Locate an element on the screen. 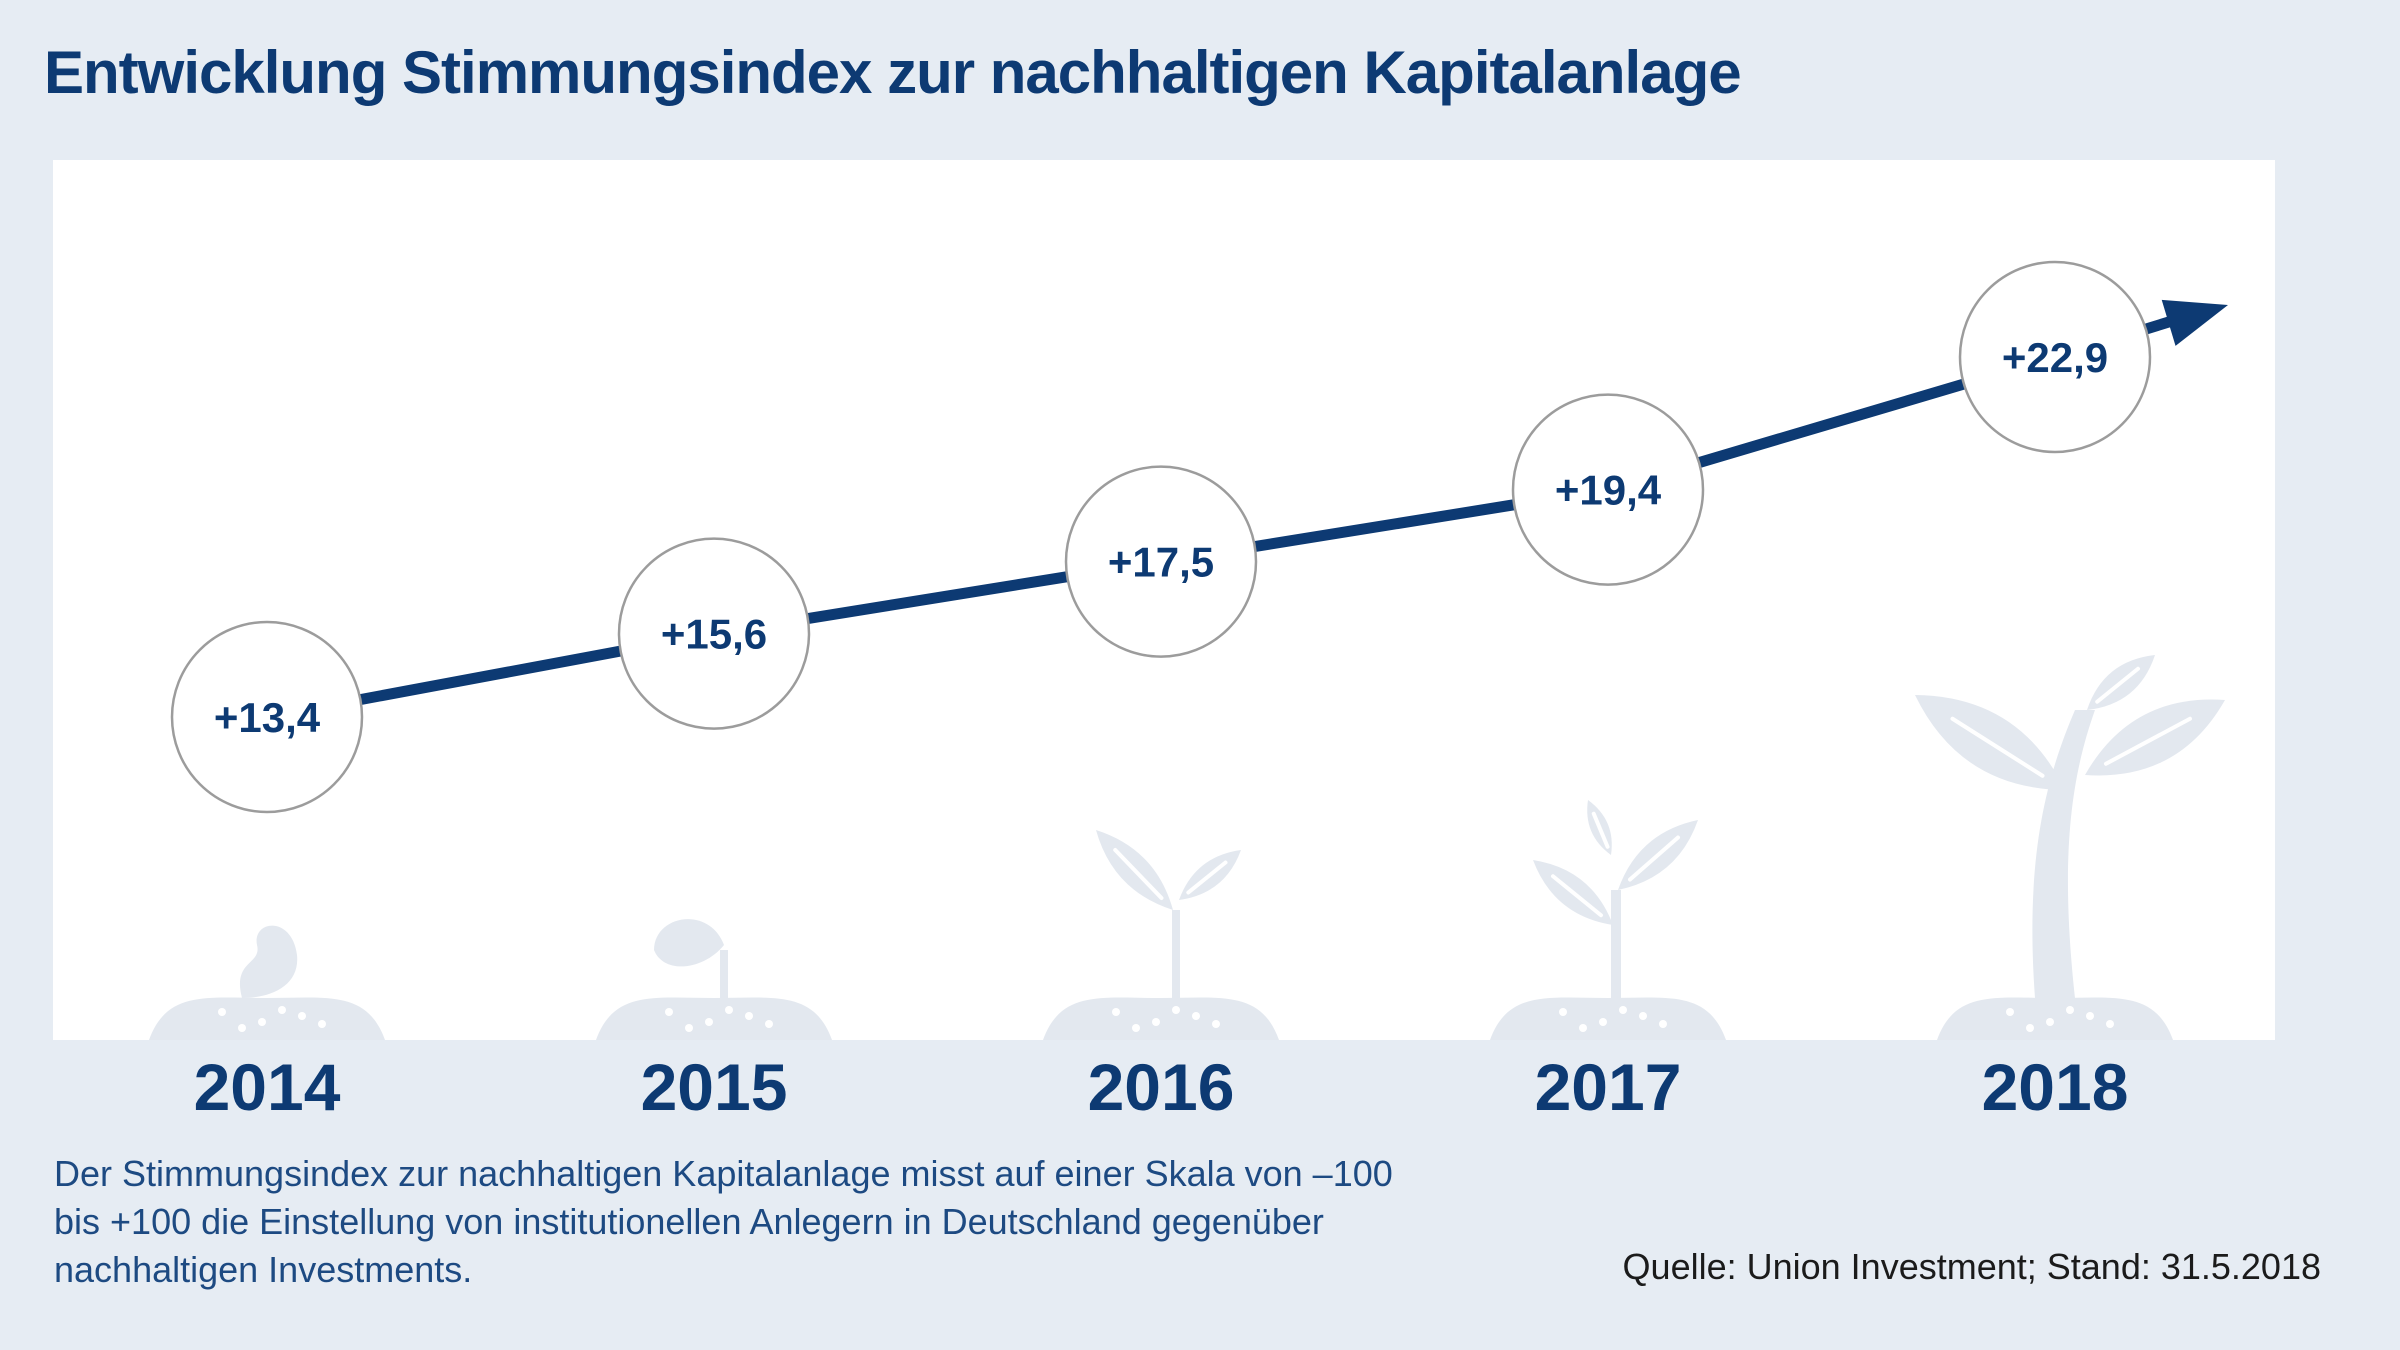 The height and width of the screenshot is (1350, 2400). grown-plant-icon is located at coordinates (2070, 847).